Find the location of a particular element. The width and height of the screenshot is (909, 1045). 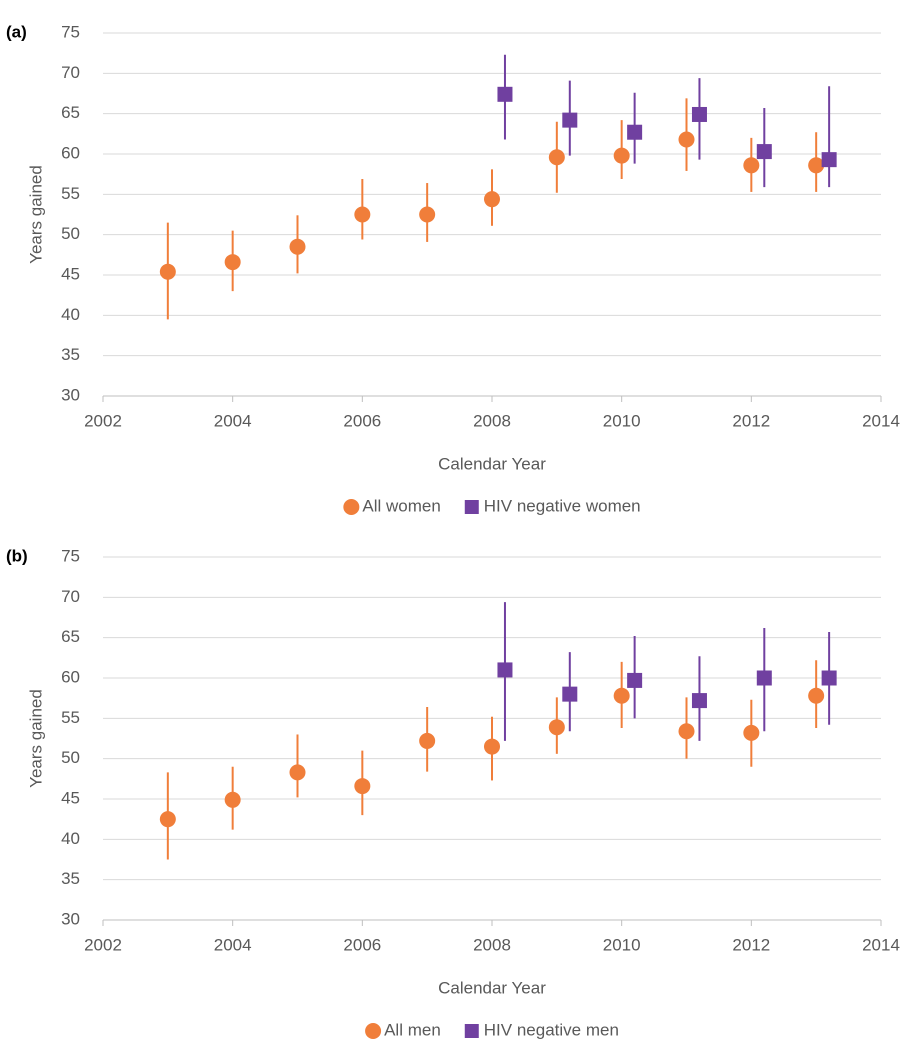

legend-label: All women is located at coordinates (401, 505).